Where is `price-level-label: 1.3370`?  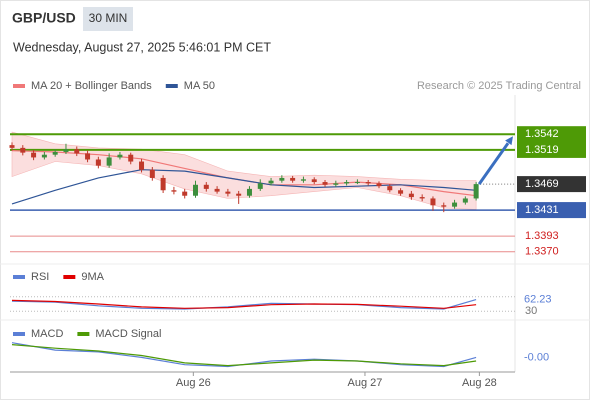
price-level-label: 1.3370 is located at coordinates (542, 252).